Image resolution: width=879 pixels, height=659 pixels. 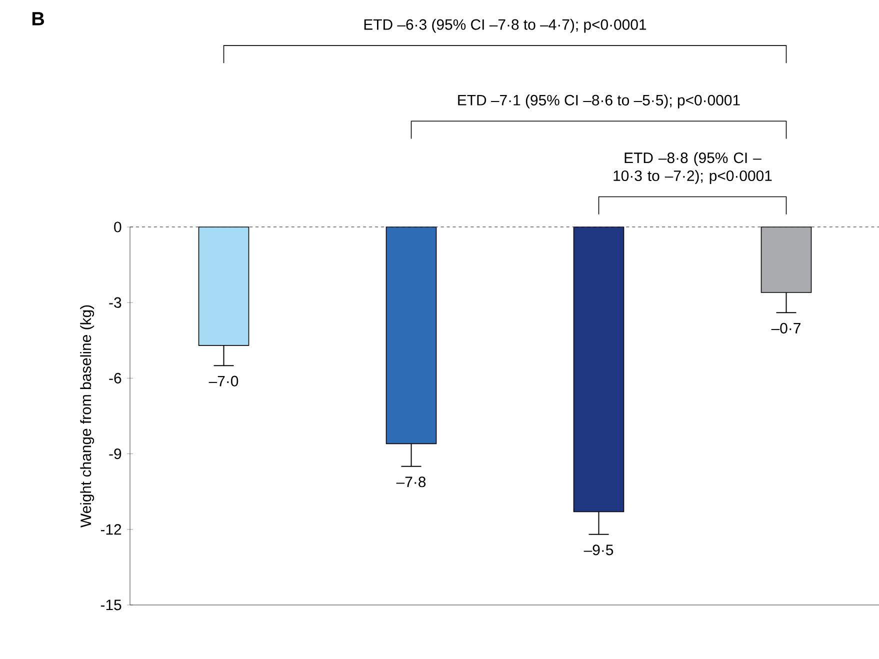 What do you see at coordinates (785, 328) in the screenshot?
I see `data-label: –0·7` at bounding box center [785, 328].